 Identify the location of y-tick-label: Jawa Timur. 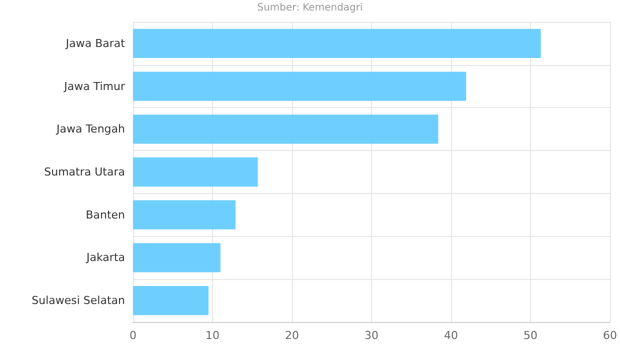
(94, 86).